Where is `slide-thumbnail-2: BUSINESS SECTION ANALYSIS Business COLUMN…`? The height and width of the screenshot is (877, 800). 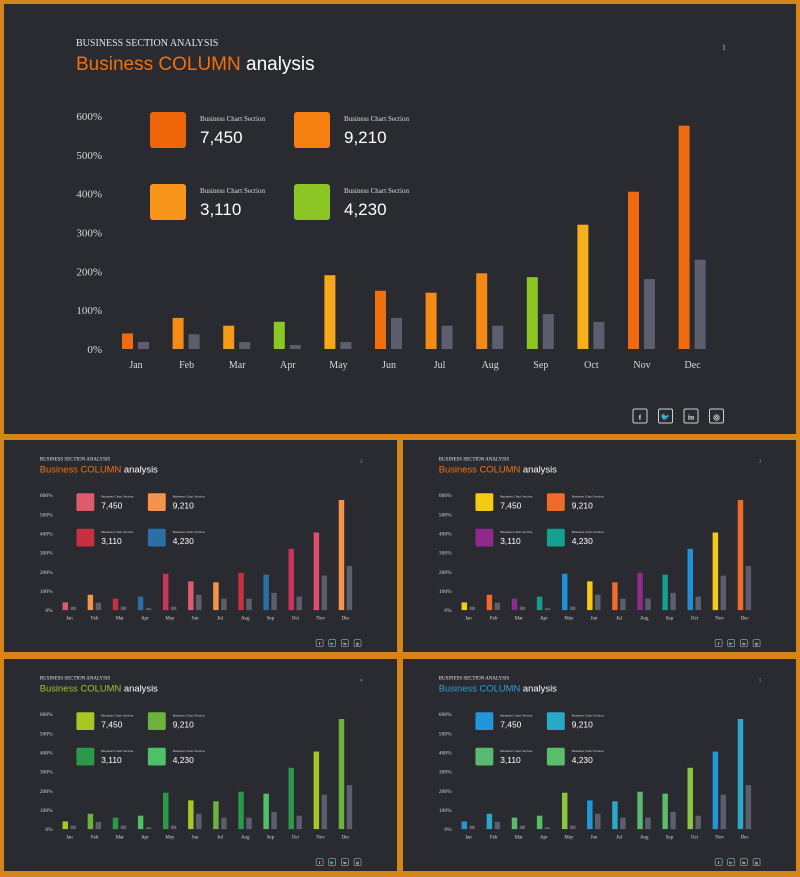 slide-thumbnail-2: BUSINESS SECTION ANALYSIS Business COLUMN… is located at coordinates (200, 546).